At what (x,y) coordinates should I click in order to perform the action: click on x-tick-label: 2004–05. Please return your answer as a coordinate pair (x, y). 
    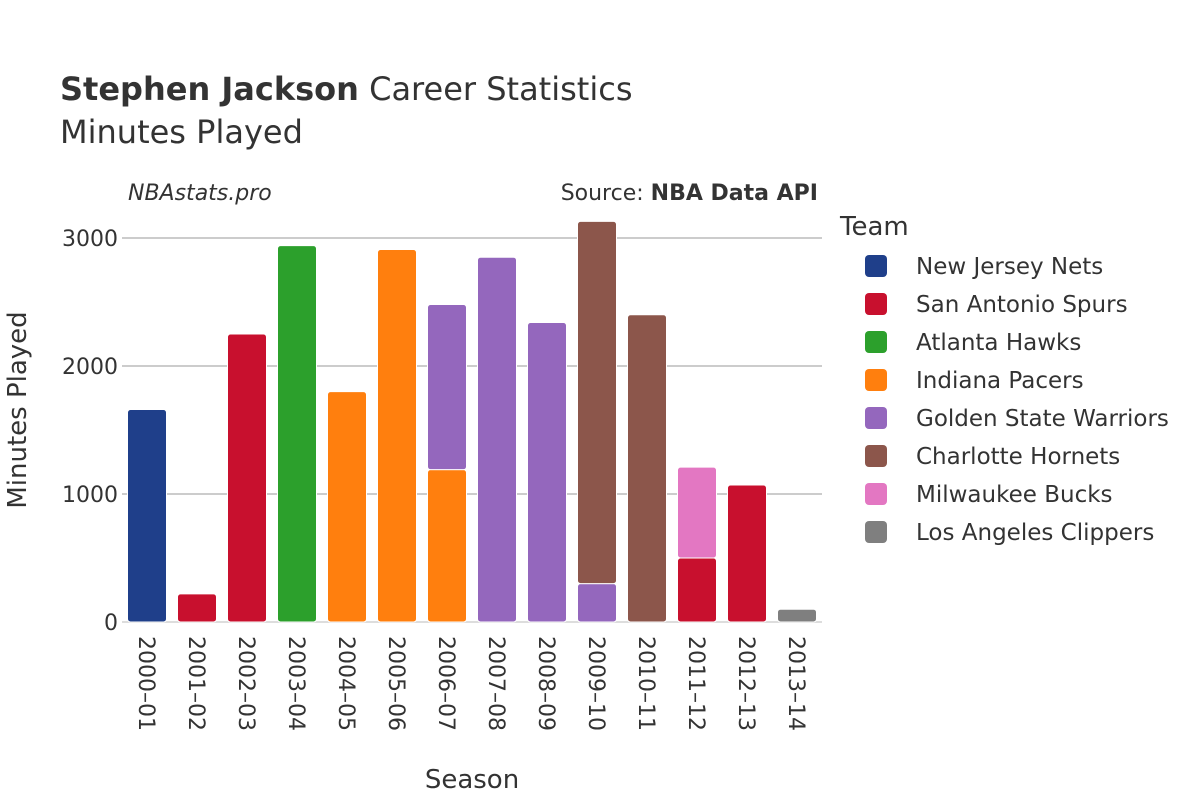
    Looking at the image, I should click on (345, 683).